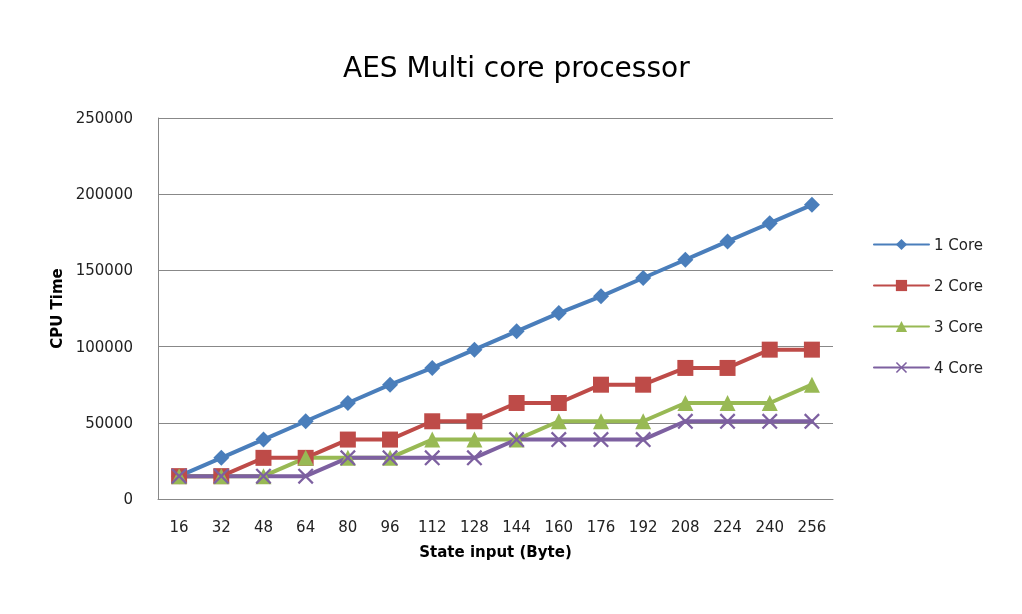 The image size is (1022, 614). I want to click on x-tick-label: 128, so click(474, 526).